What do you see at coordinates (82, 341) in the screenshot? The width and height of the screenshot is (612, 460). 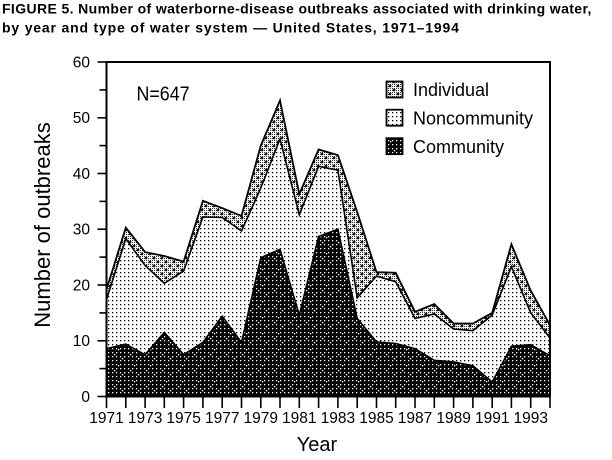 I see `svg-text: 10` at bounding box center [82, 341].